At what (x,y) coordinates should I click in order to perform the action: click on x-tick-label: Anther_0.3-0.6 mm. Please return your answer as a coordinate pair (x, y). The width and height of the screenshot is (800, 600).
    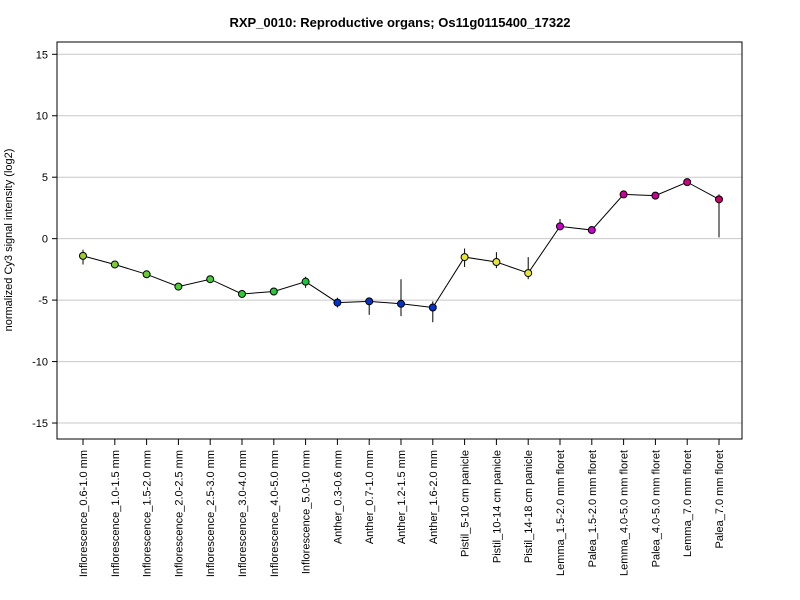
    Looking at the image, I should click on (338, 497).